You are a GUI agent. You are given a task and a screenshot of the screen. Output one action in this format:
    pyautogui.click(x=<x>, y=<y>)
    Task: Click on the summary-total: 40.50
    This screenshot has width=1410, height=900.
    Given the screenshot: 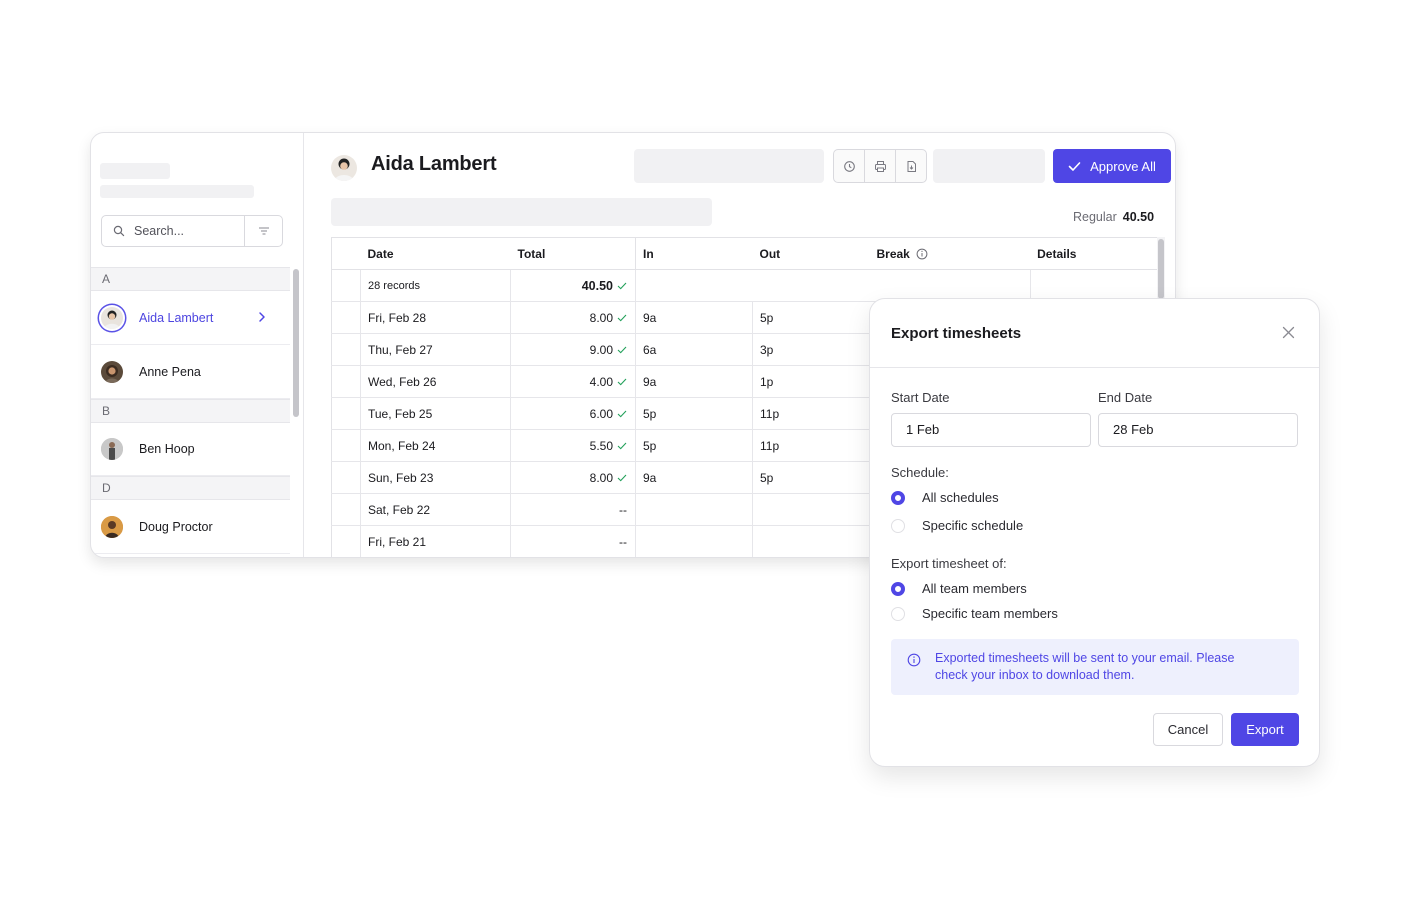 What is the action you would take?
    pyautogui.click(x=573, y=285)
    